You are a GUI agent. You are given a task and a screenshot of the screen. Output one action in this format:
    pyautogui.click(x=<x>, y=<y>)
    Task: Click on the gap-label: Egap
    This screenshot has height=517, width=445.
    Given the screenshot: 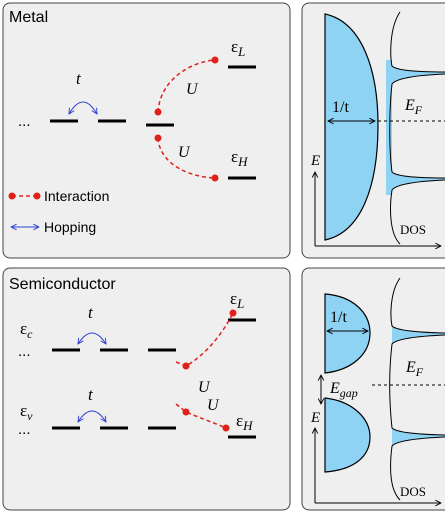 What is the action you would take?
    pyautogui.click(x=343, y=390)
    